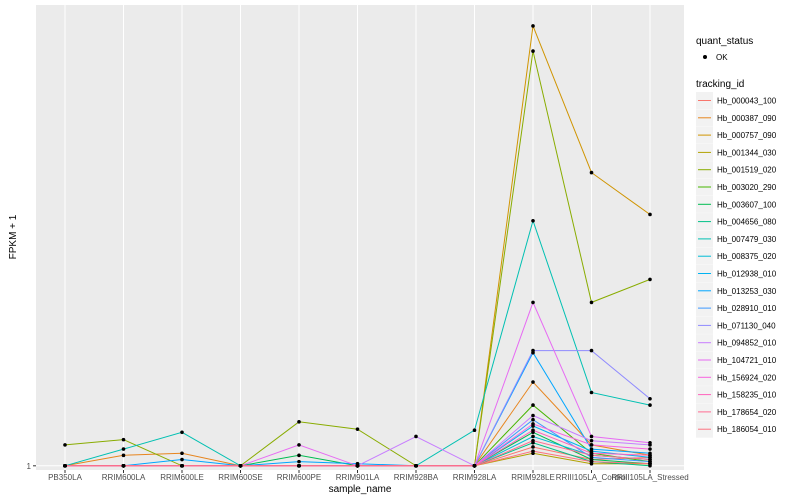 This screenshot has width=800, height=500. What do you see at coordinates (240, 477) in the screenshot?
I see `x-tick-label: RRIM600SE` at bounding box center [240, 477].